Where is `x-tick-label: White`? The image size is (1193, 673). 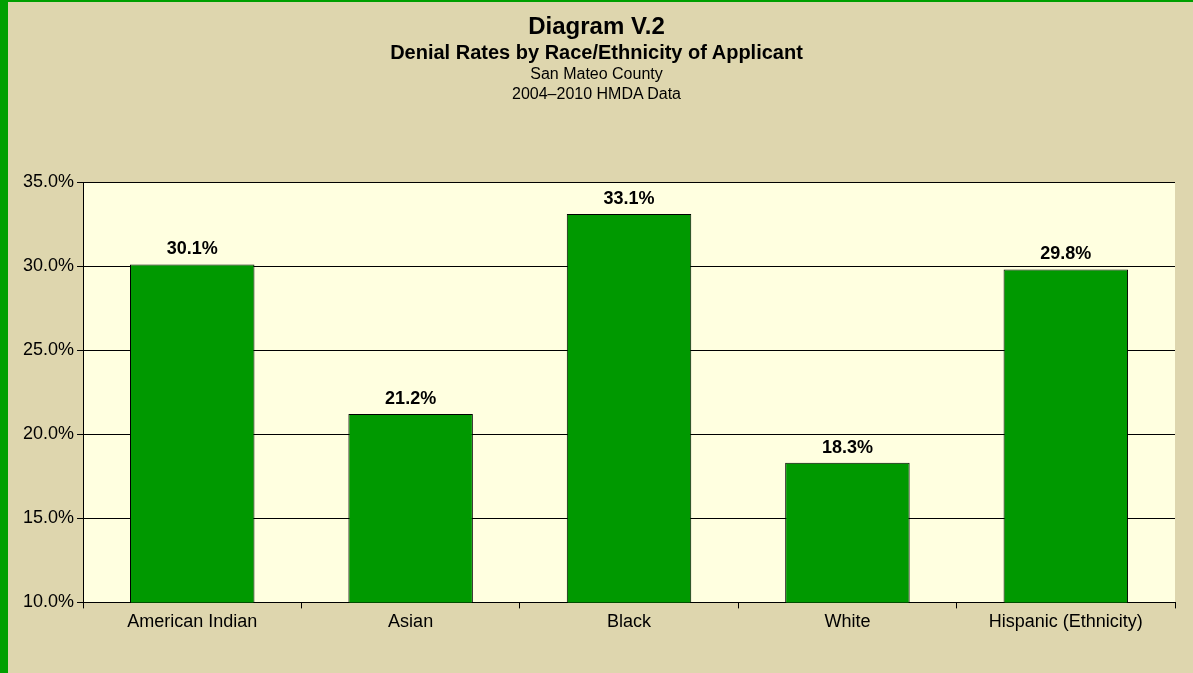 x-tick-label: White is located at coordinates (847, 621).